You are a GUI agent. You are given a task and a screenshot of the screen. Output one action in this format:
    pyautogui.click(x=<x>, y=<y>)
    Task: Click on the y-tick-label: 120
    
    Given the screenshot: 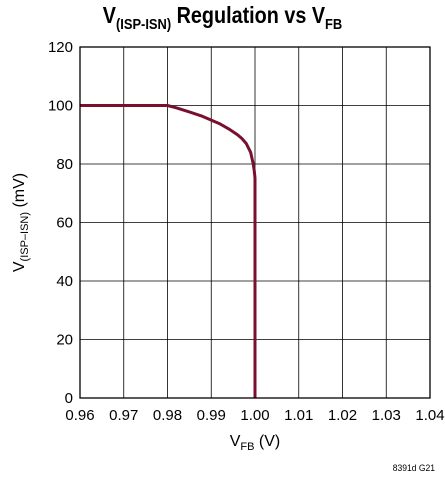 What is the action you would take?
    pyautogui.click(x=60, y=47)
    